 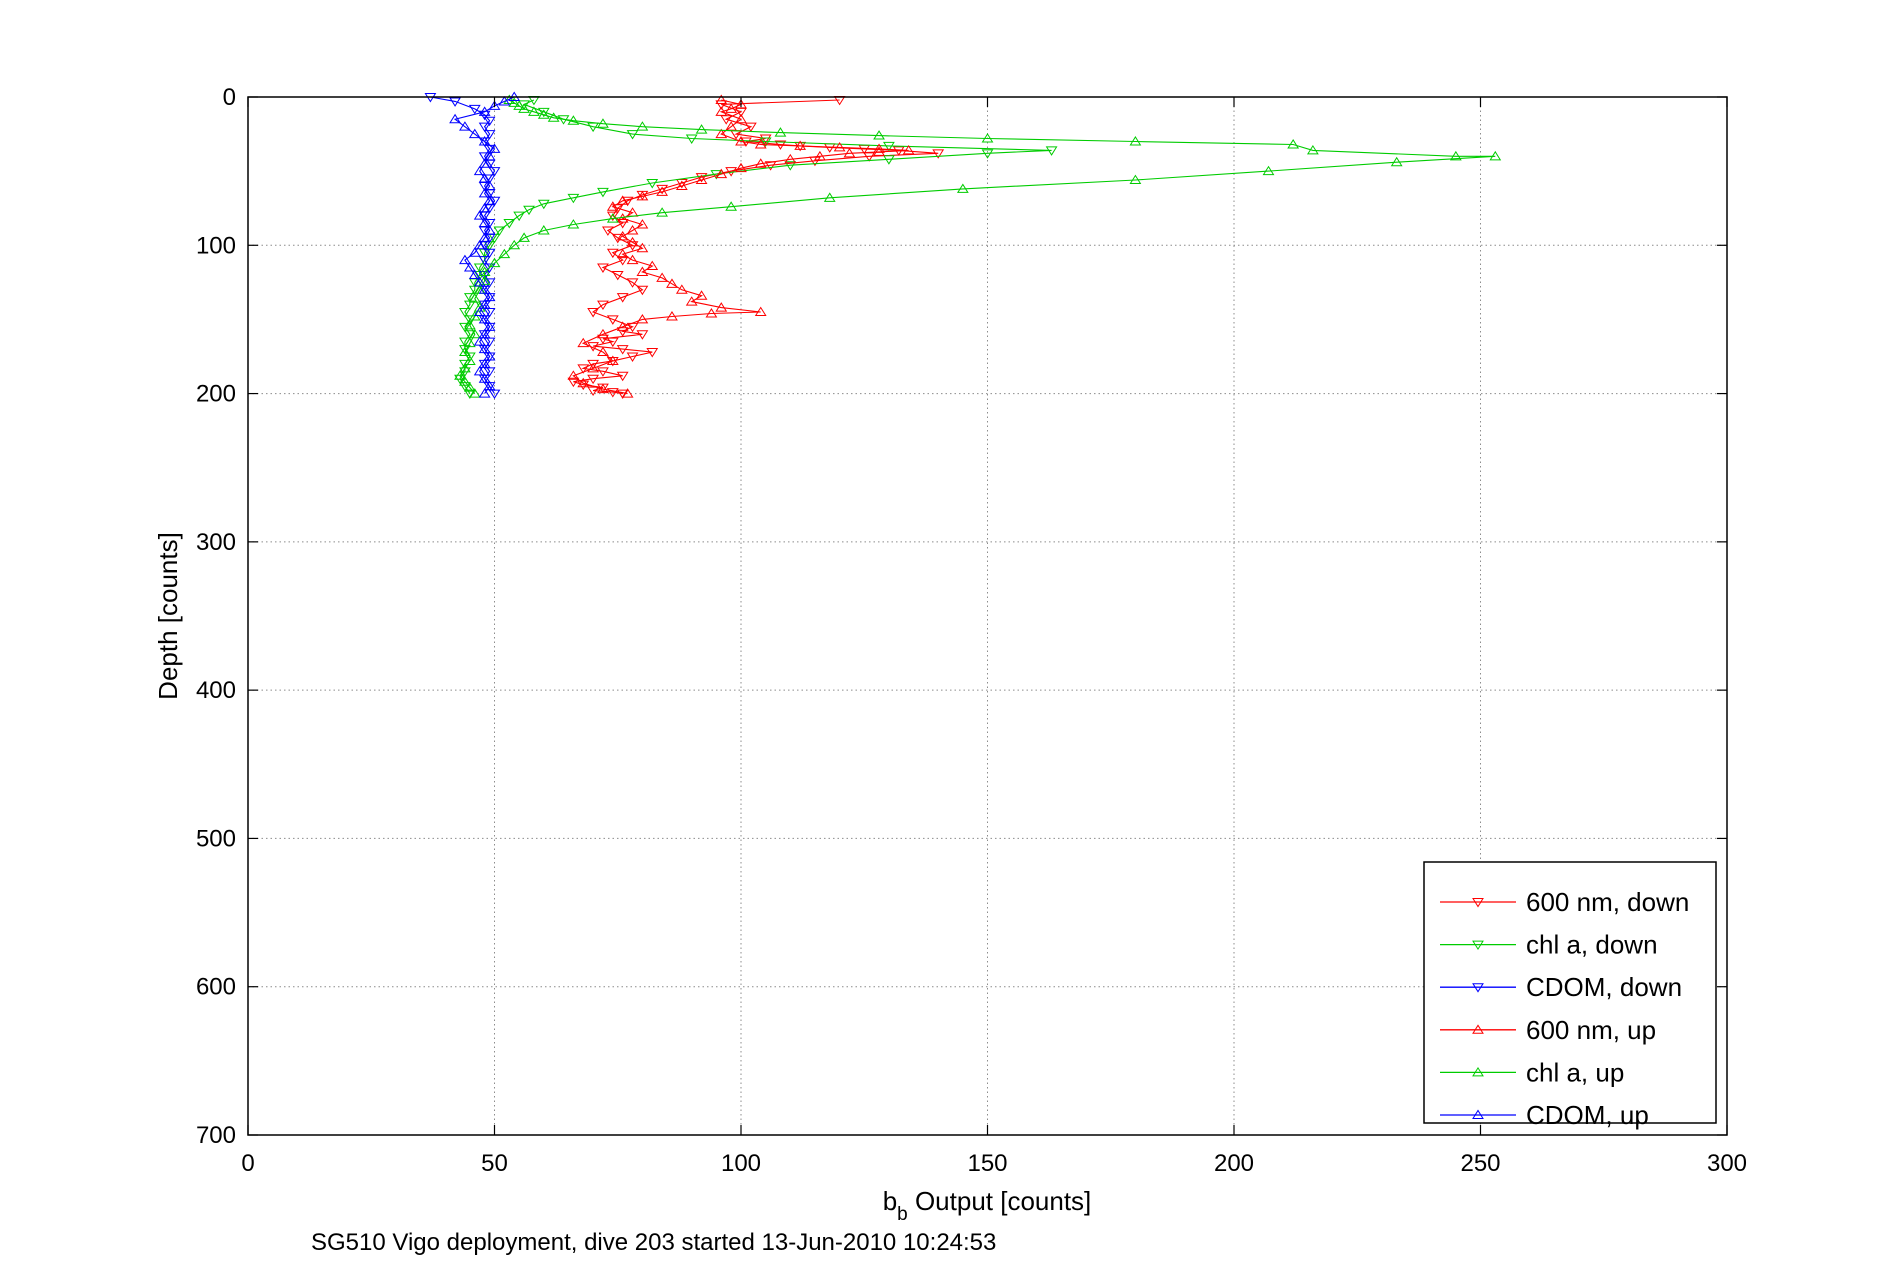 What do you see at coordinates (216, 1135) in the screenshot?
I see `y-tick-label: 700` at bounding box center [216, 1135].